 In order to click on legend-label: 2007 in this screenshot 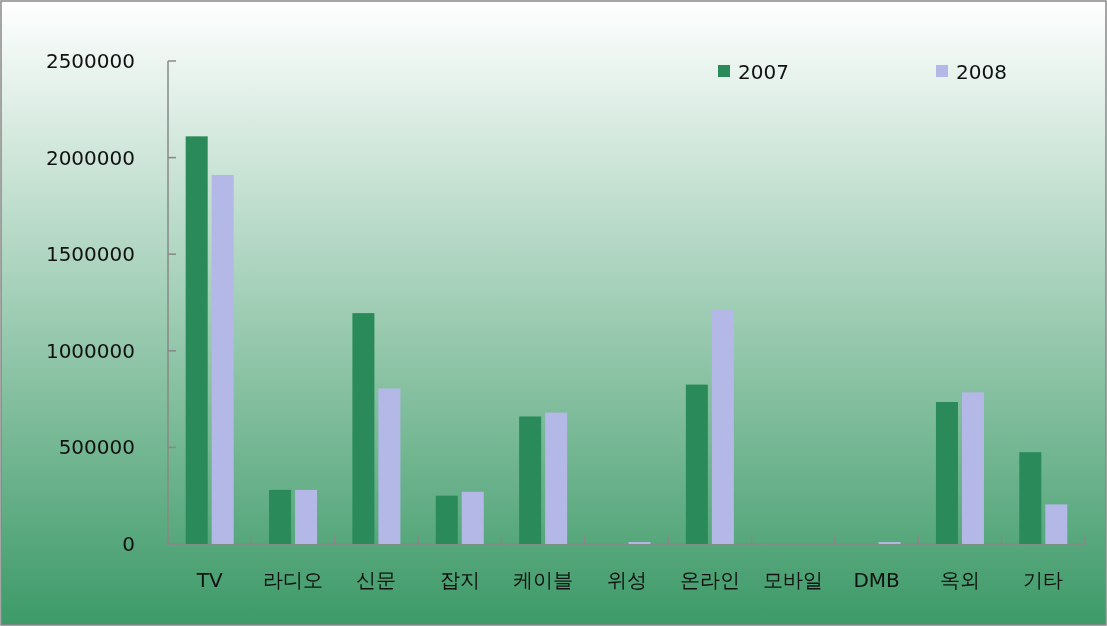, I will do `click(763, 72)`.